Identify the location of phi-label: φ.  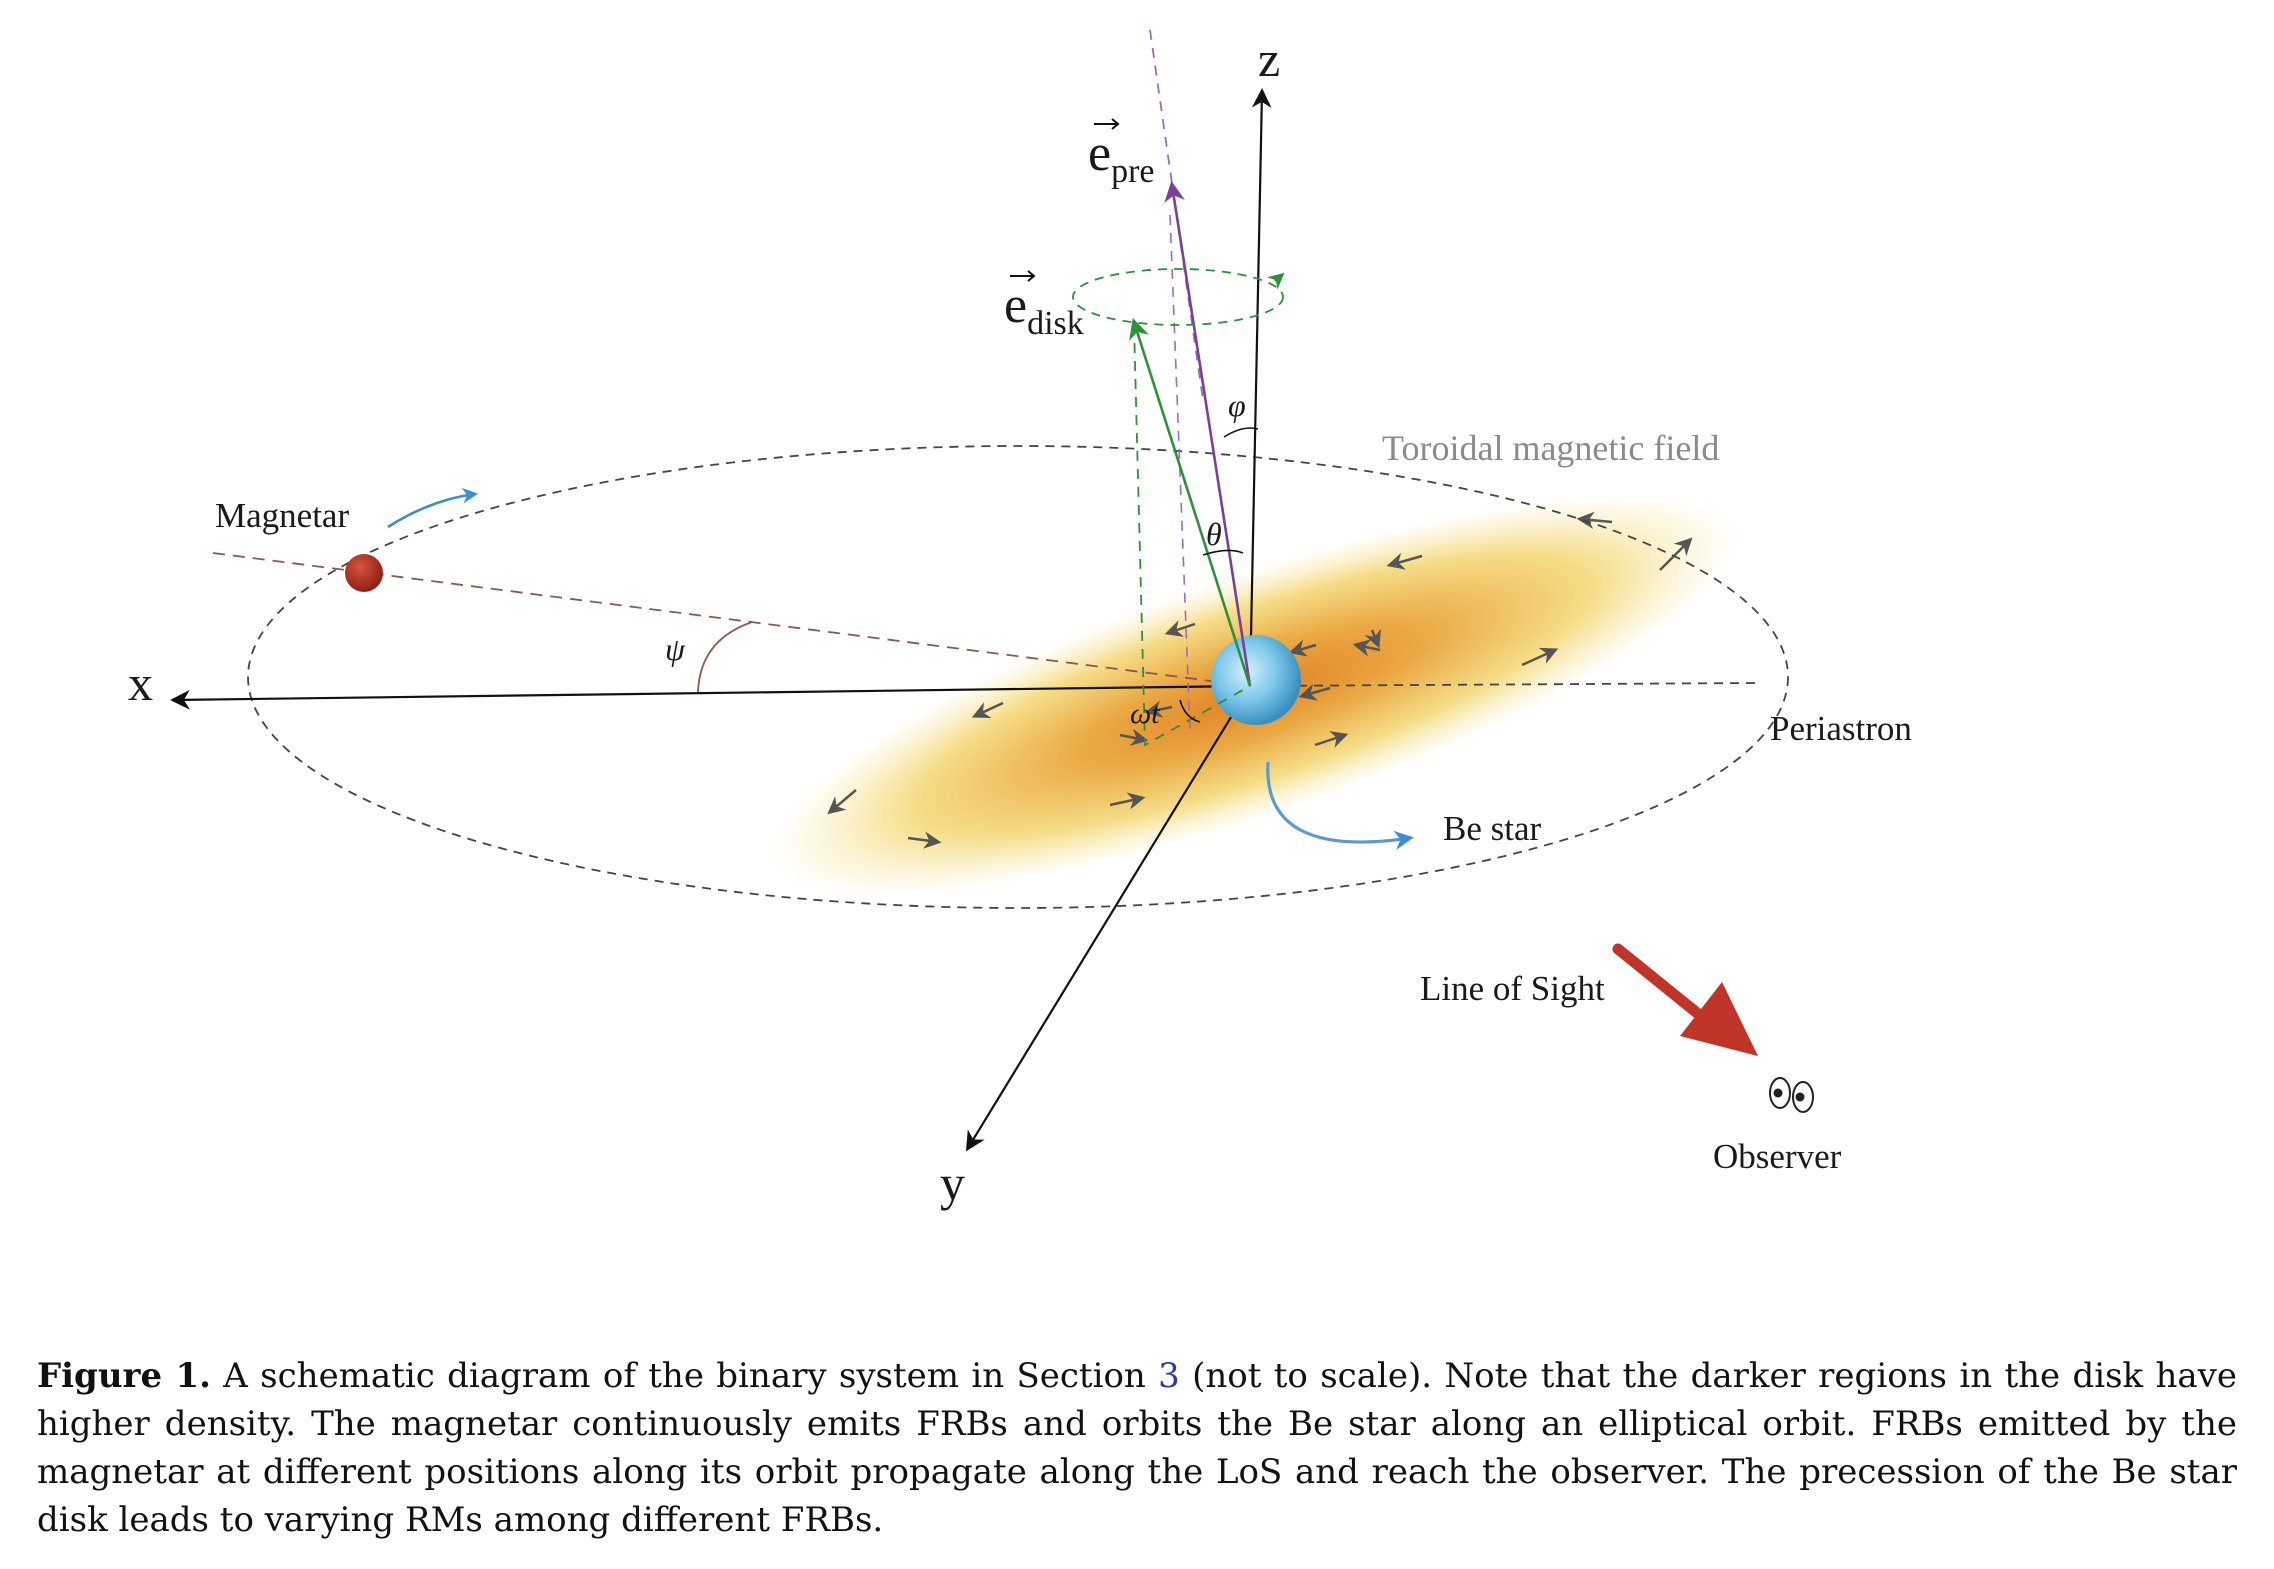
(1237, 405).